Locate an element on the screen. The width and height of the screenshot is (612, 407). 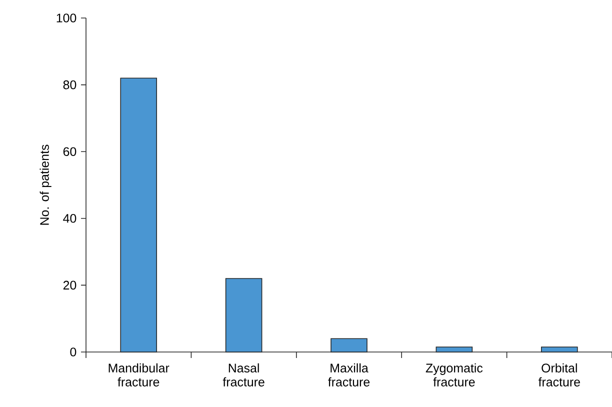
x-tick-label: Zygomatic fracture is located at coordinates (454, 374).